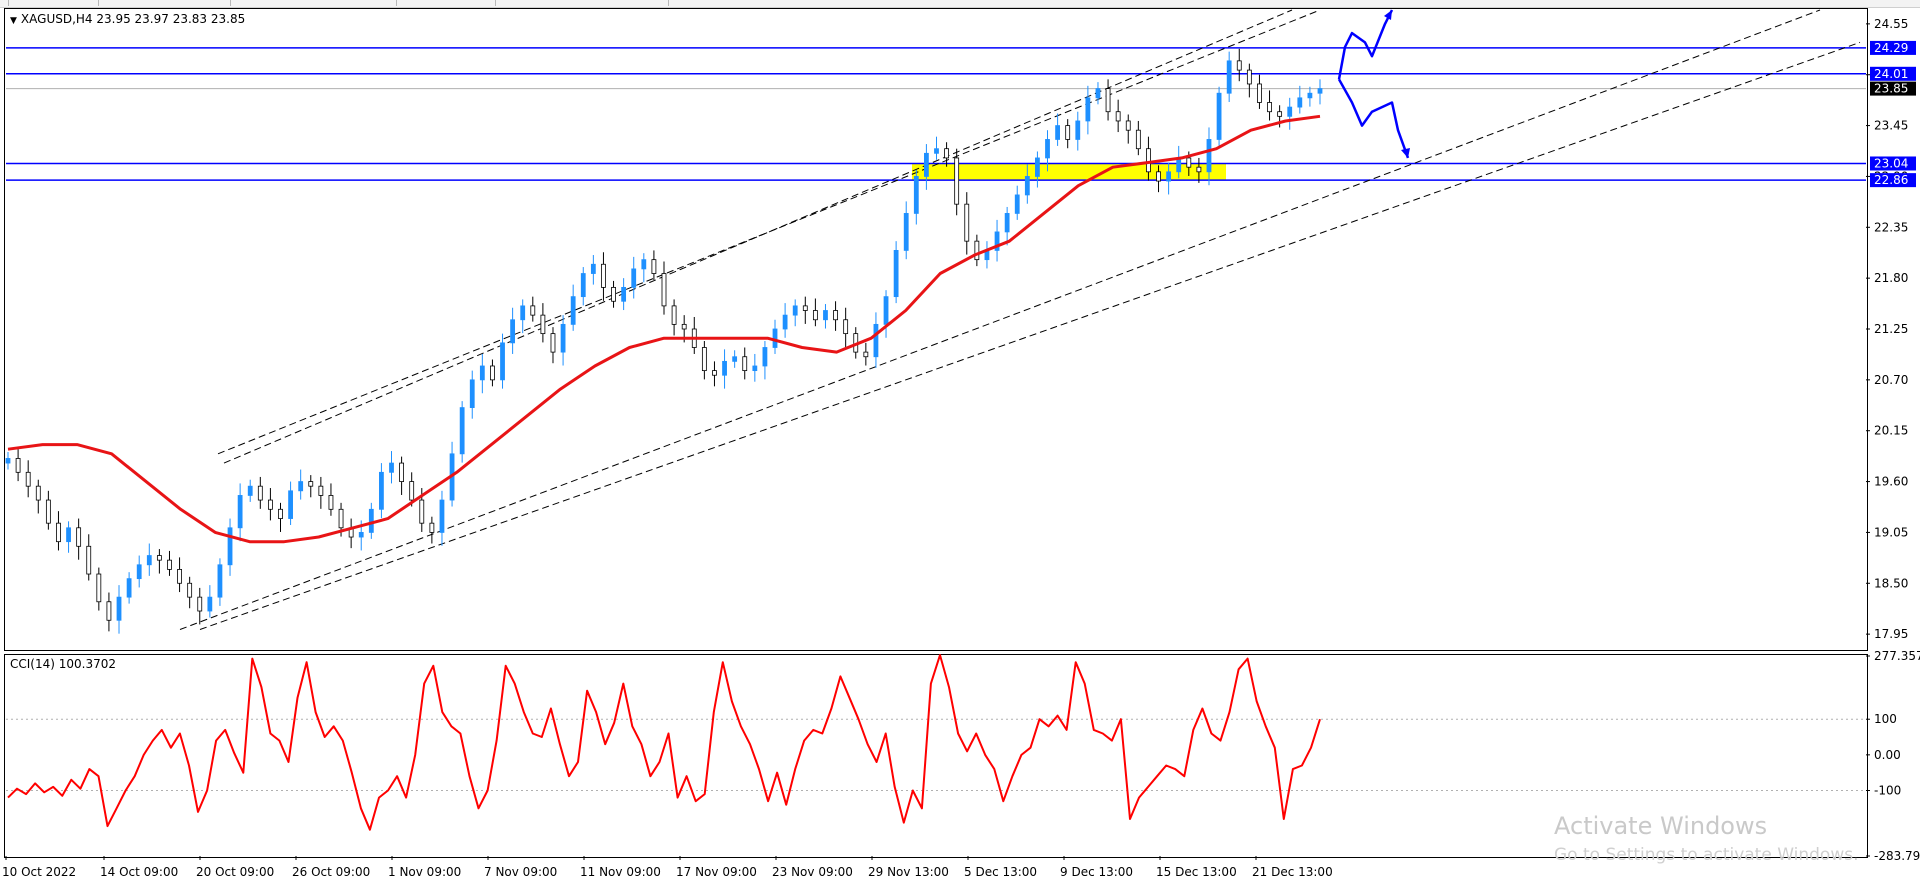 The width and height of the screenshot is (1920, 889). I want to click on time-axis-label: 15 Dec 13:00, so click(1196, 872).